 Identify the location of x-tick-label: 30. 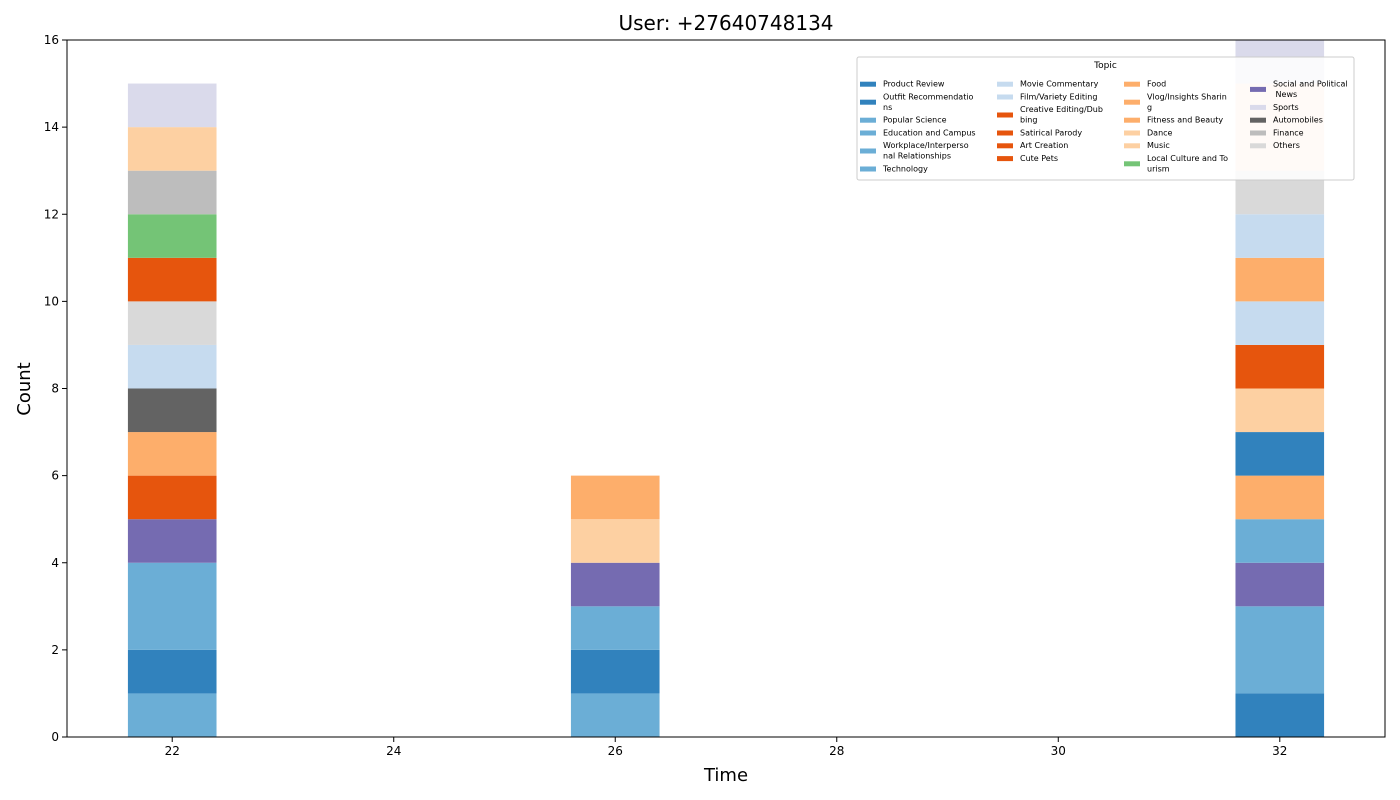
(1058, 751).